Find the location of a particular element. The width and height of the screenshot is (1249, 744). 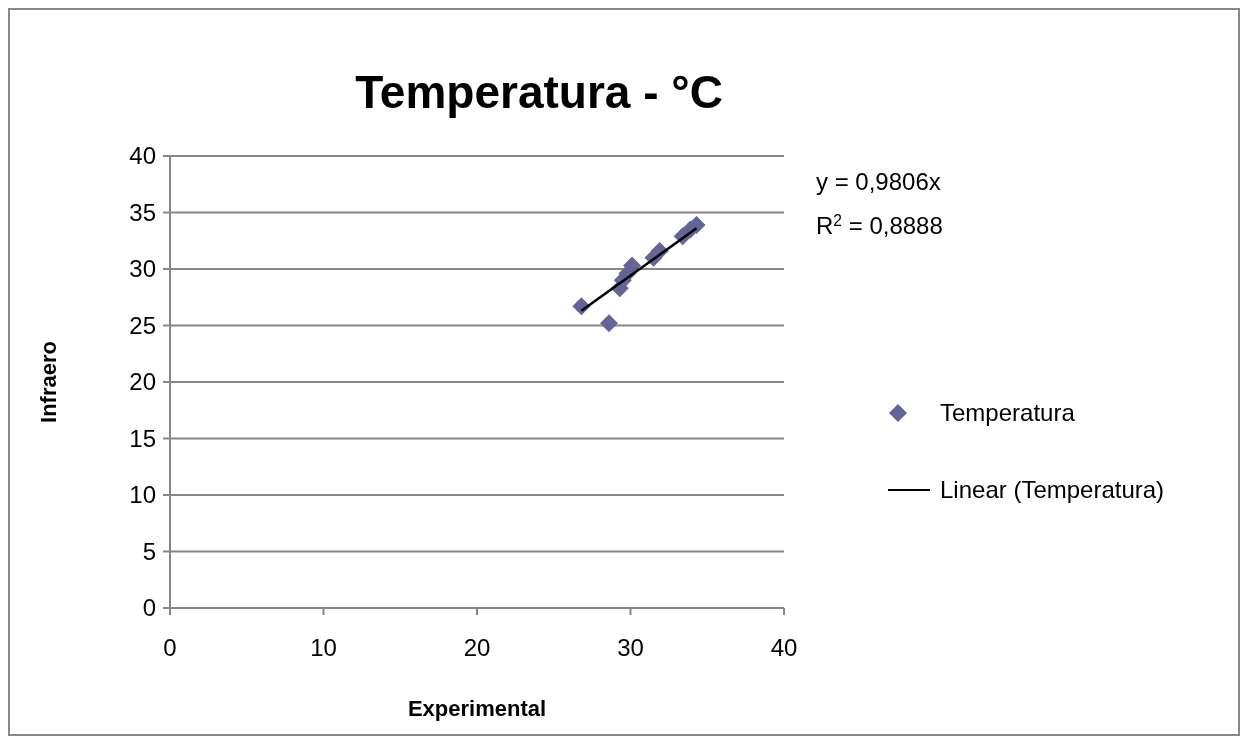

x-tick-label: 0 is located at coordinates (170, 647).